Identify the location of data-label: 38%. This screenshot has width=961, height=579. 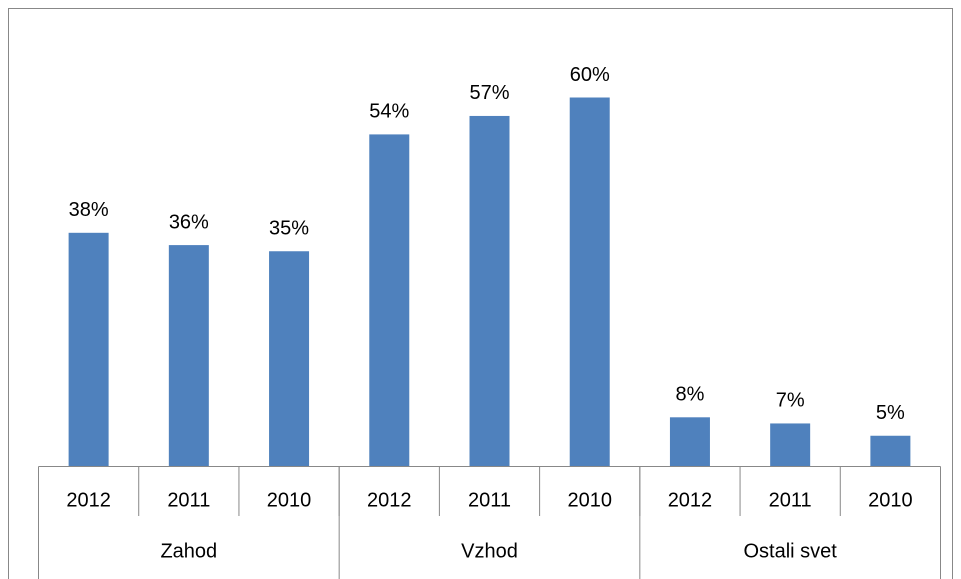
(89, 210).